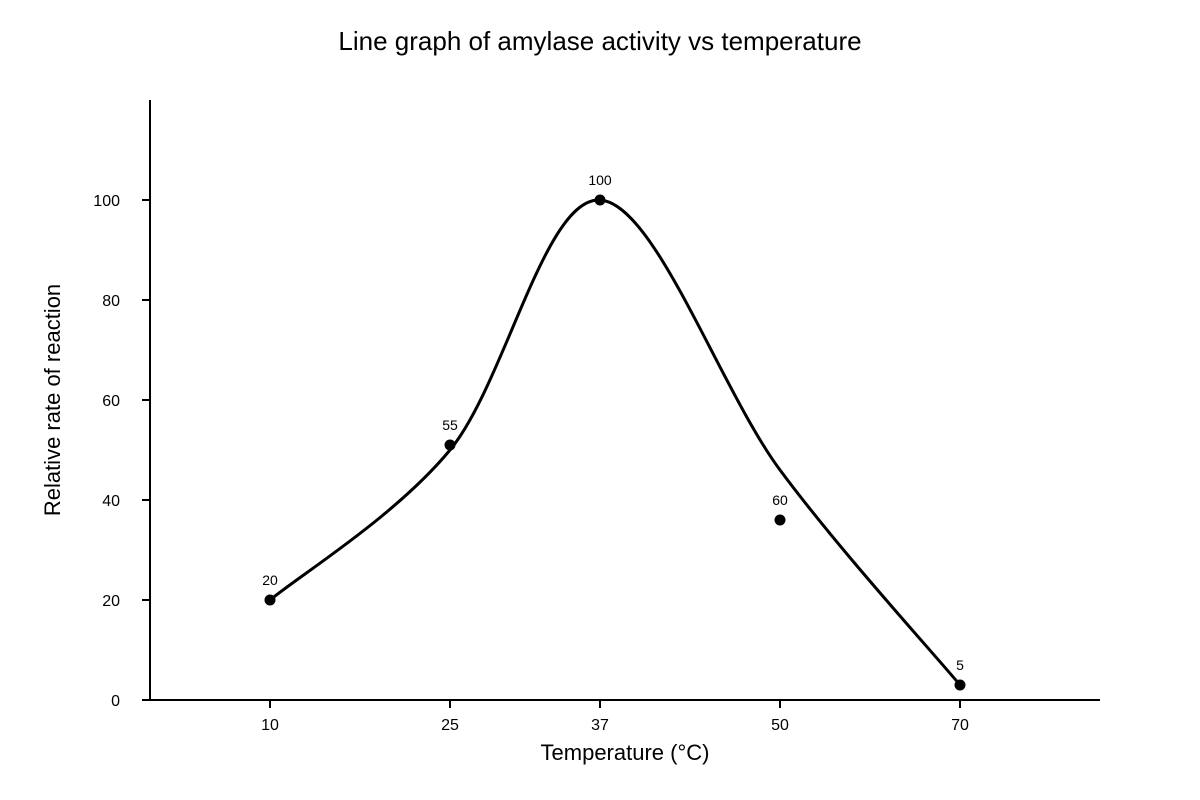 The image size is (1200, 800). What do you see at coordinates (111, 301) in the screenshot?
I see `y-tick-label: 80` at bounding box center [111, 301].